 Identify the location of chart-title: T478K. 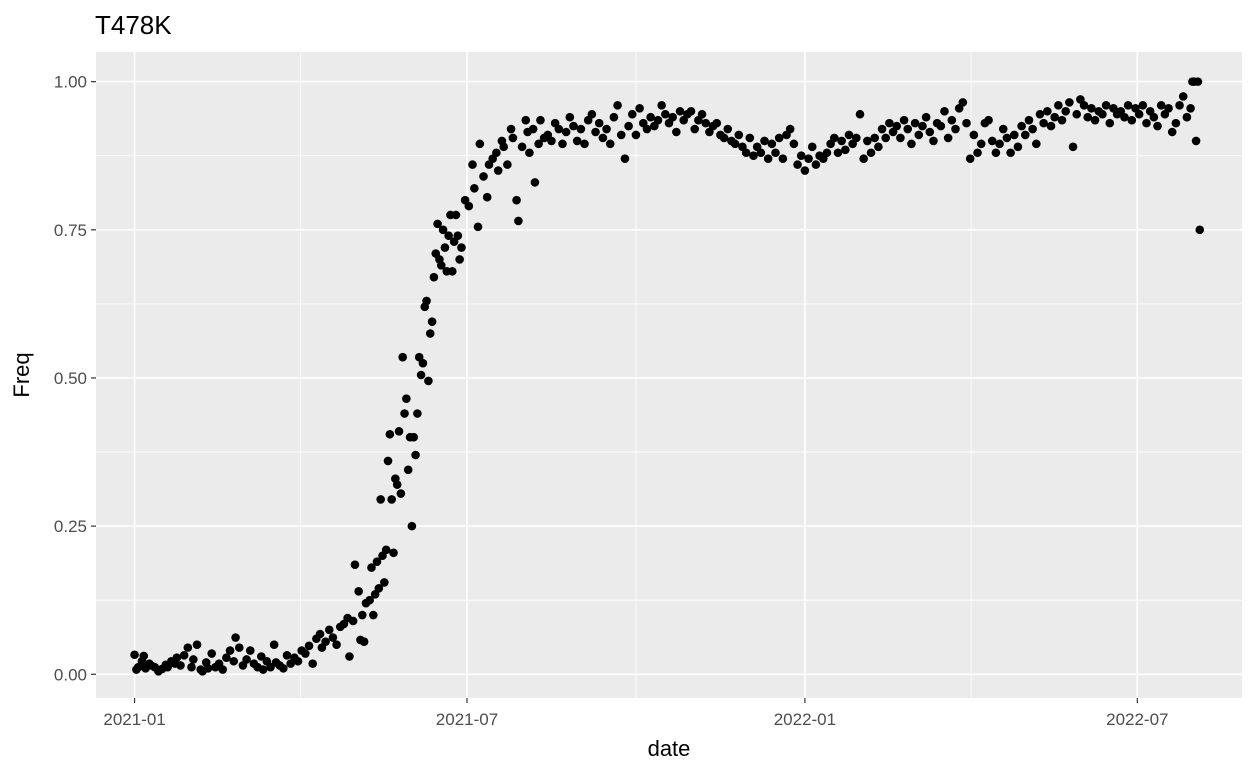
(133, 25).